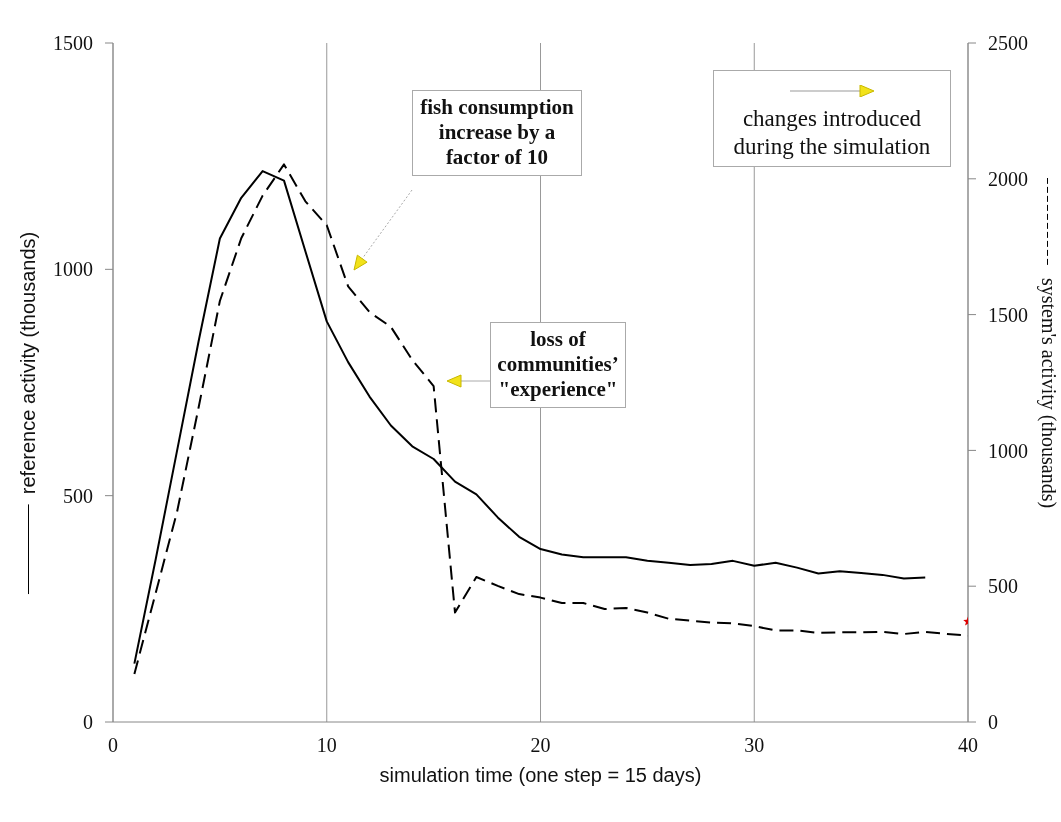  What do you see at coordinates (326, 745) in the screenshot?
I see `x-tick-label: 10` at bounding box center [326, 745].